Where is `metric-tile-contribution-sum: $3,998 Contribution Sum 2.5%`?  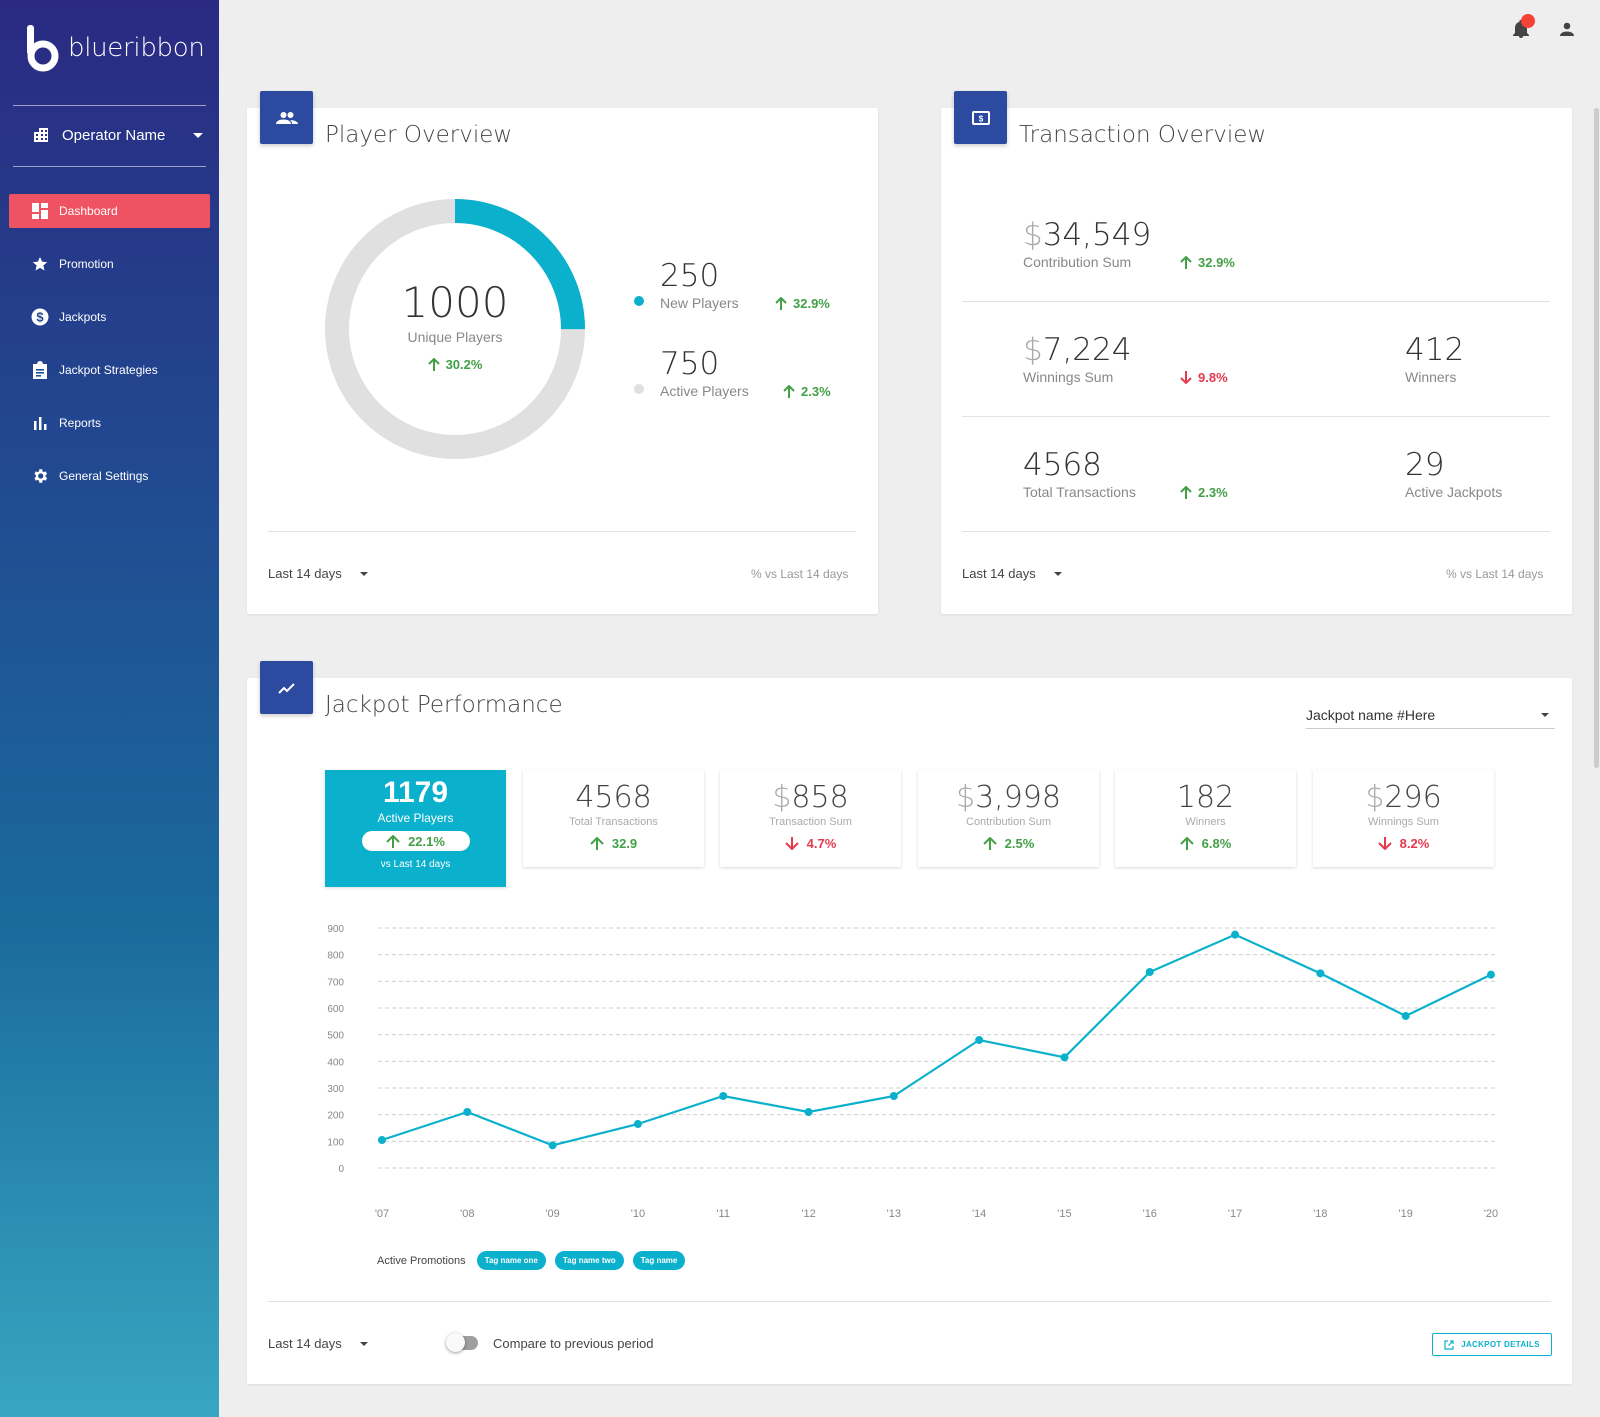 metric-tile-contribution-sum: $3,998 Contribution Sum 2.5% is located at coordinates (1008, 818).